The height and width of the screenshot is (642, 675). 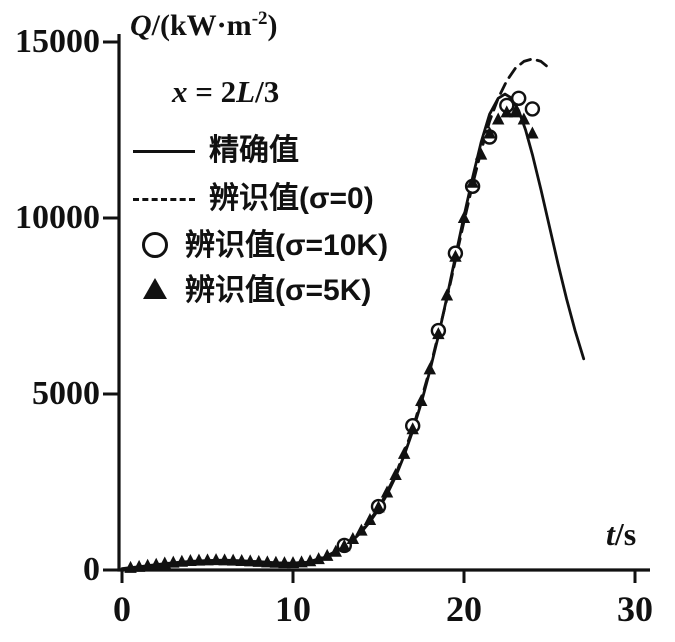 I want to click on annotation-end: /3, so click(x=267, y=91).